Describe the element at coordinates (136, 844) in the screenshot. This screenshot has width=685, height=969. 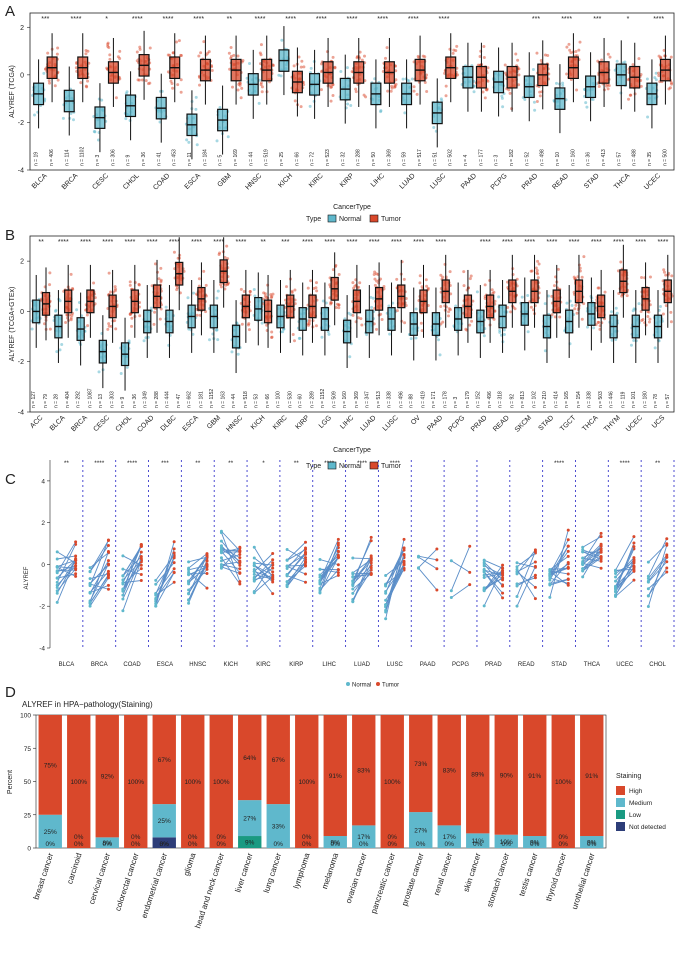
I see `low-label: 0%` at that location.